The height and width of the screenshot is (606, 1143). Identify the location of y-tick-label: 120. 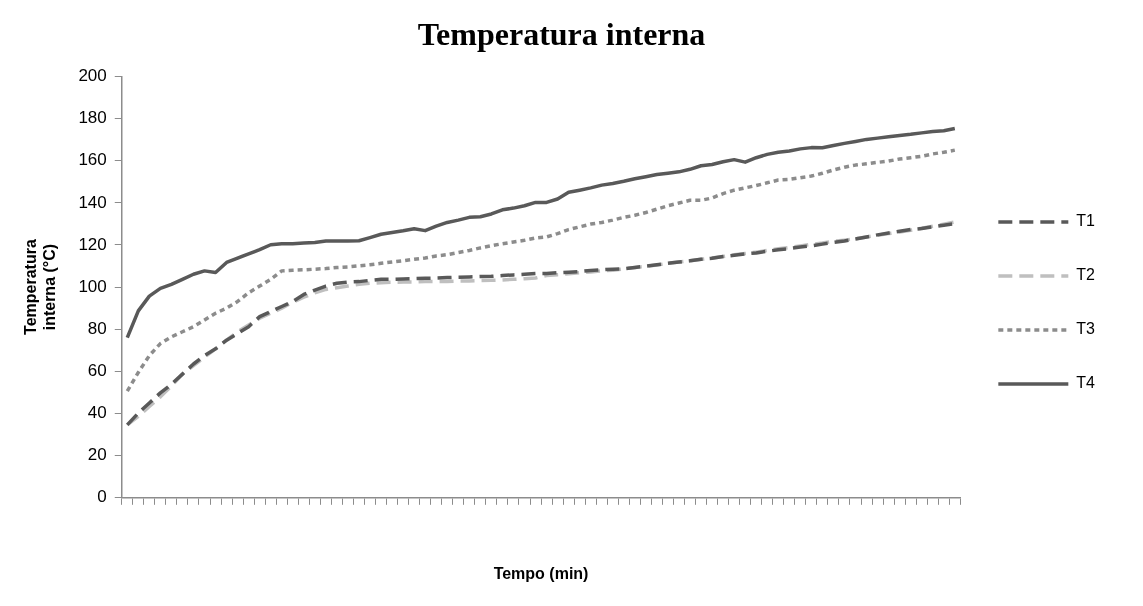
(92, 244).